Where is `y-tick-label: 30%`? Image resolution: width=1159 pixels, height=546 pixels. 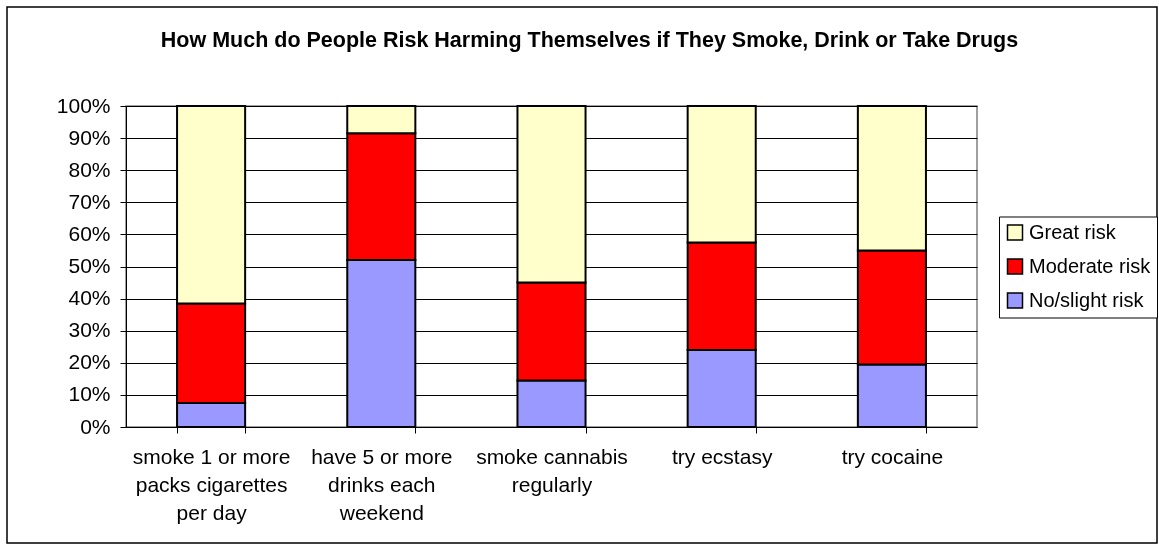 y-tick-label: 30% is located at coordinates (89, 330).